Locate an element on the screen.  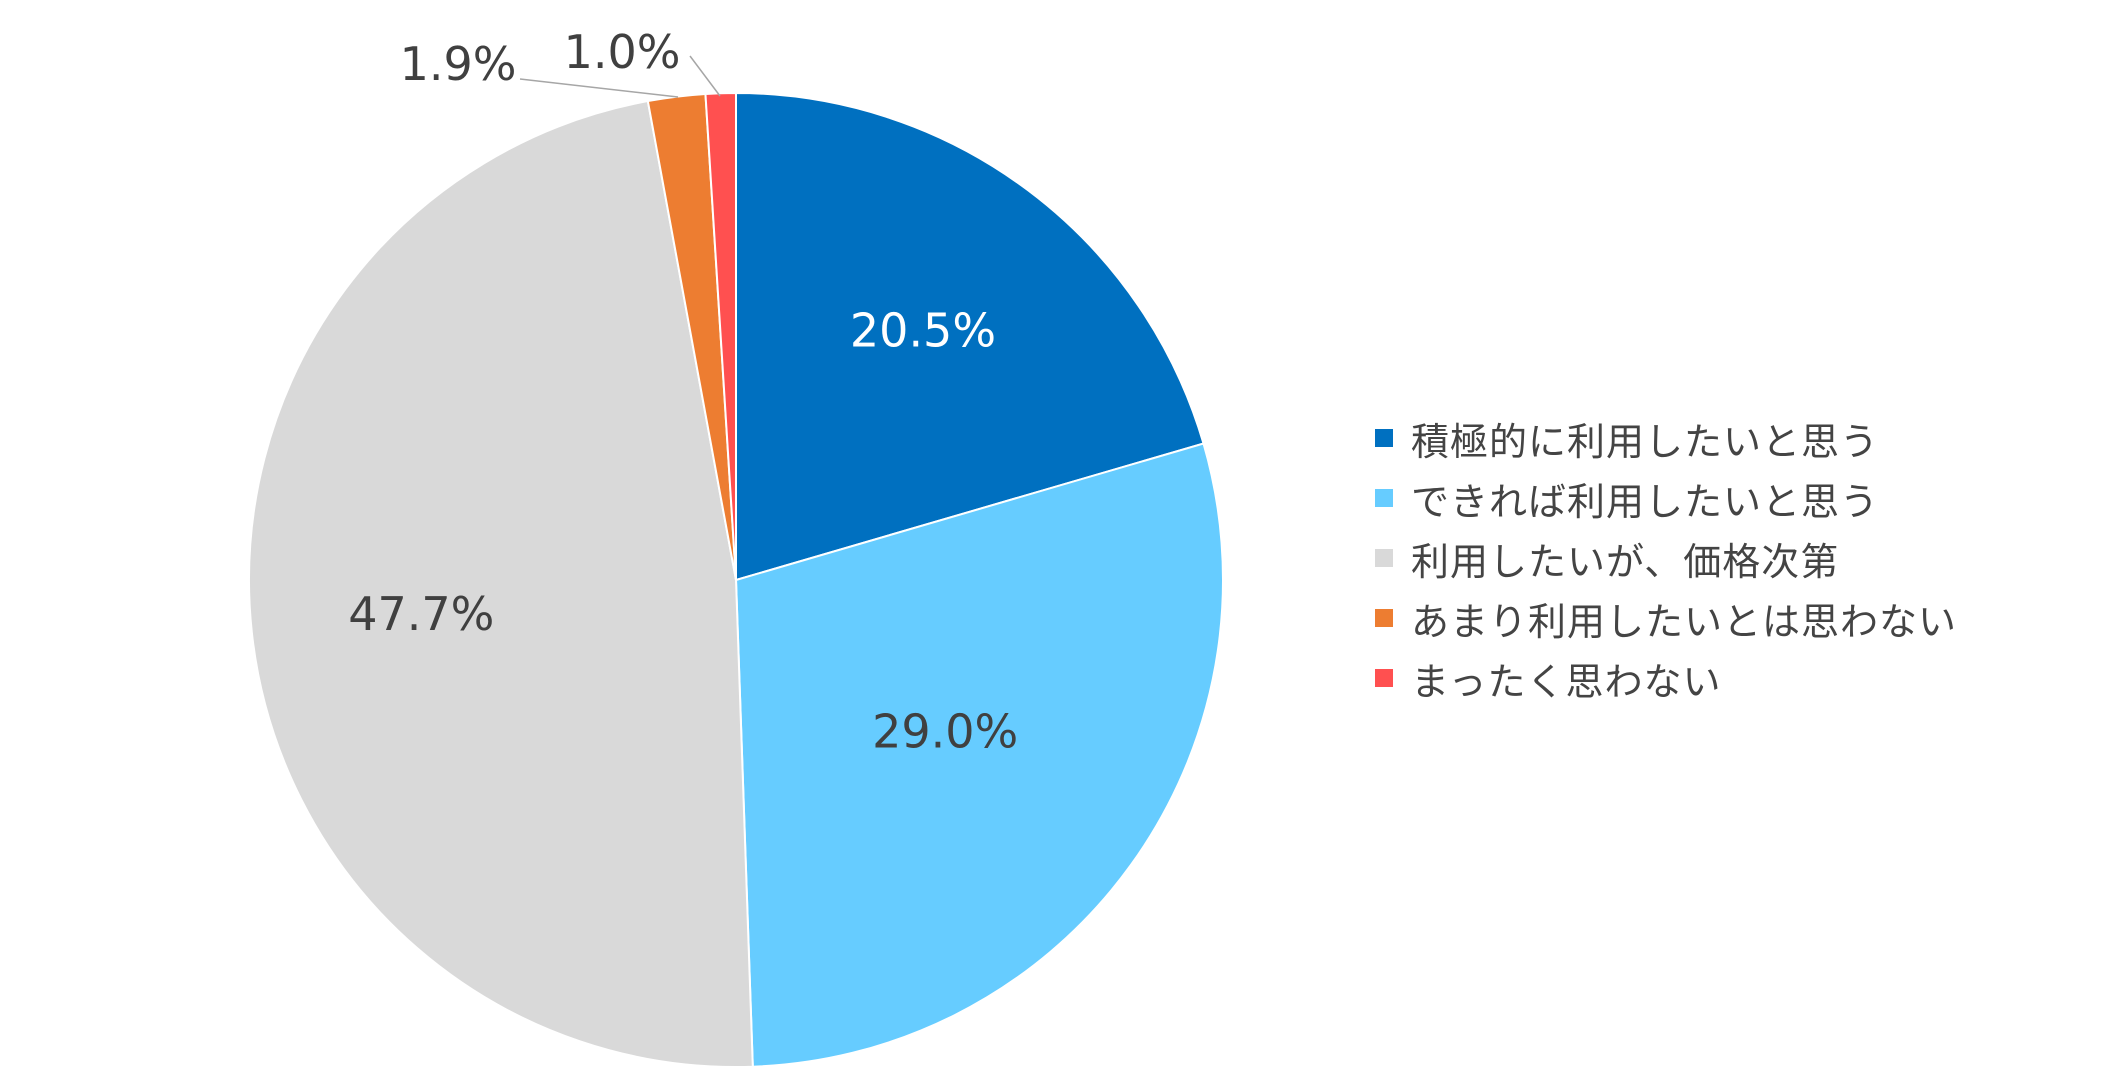
legend-label: まったく思わない is located at coordinates (1566, 681).